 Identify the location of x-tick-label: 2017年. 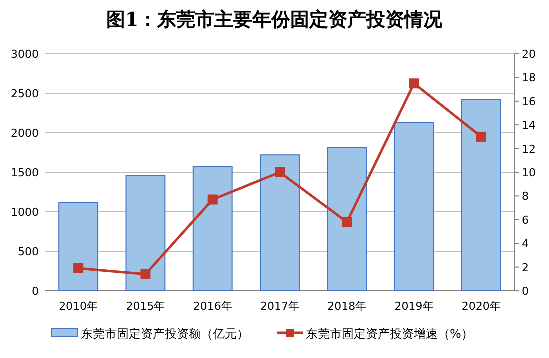
(280, 306).